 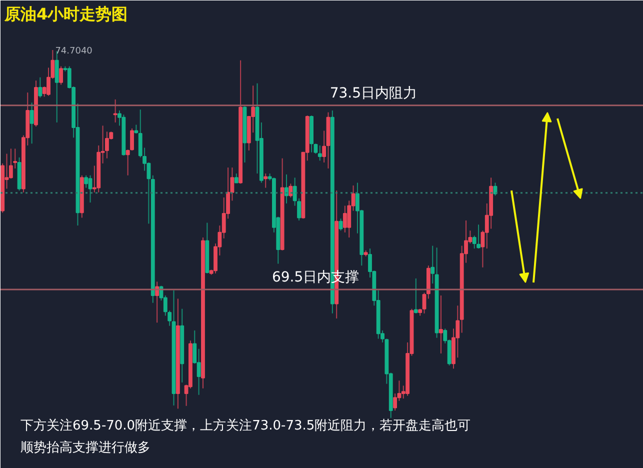 I want to click on annotation: 下方关注69.5-70.0附近支撑，上方关注73.0-73.5附近阻力，若开盘走高也可, so click(x=245, y=426).